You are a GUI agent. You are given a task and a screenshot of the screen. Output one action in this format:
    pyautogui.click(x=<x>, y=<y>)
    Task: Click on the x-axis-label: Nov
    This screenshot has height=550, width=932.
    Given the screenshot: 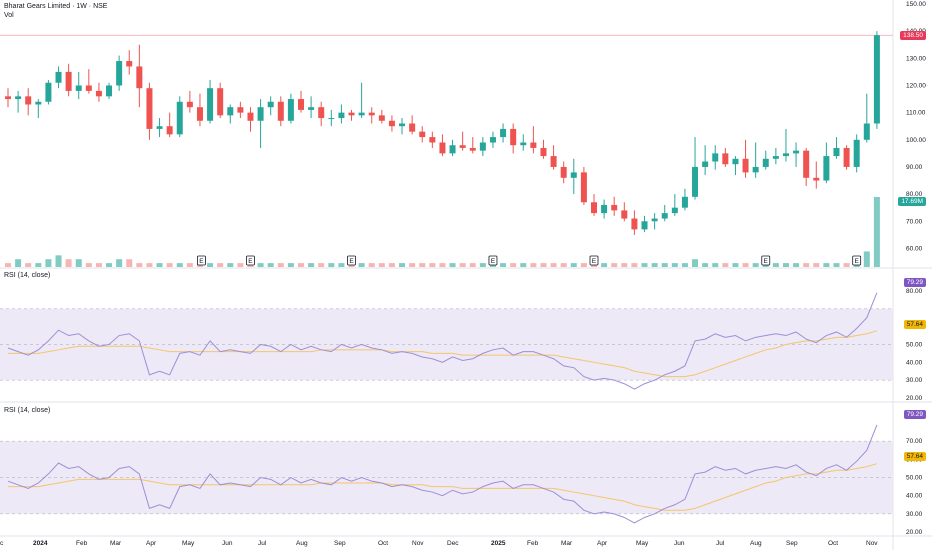 What is the action you would take?
    pyautogui.click(x=872, y=543)
    